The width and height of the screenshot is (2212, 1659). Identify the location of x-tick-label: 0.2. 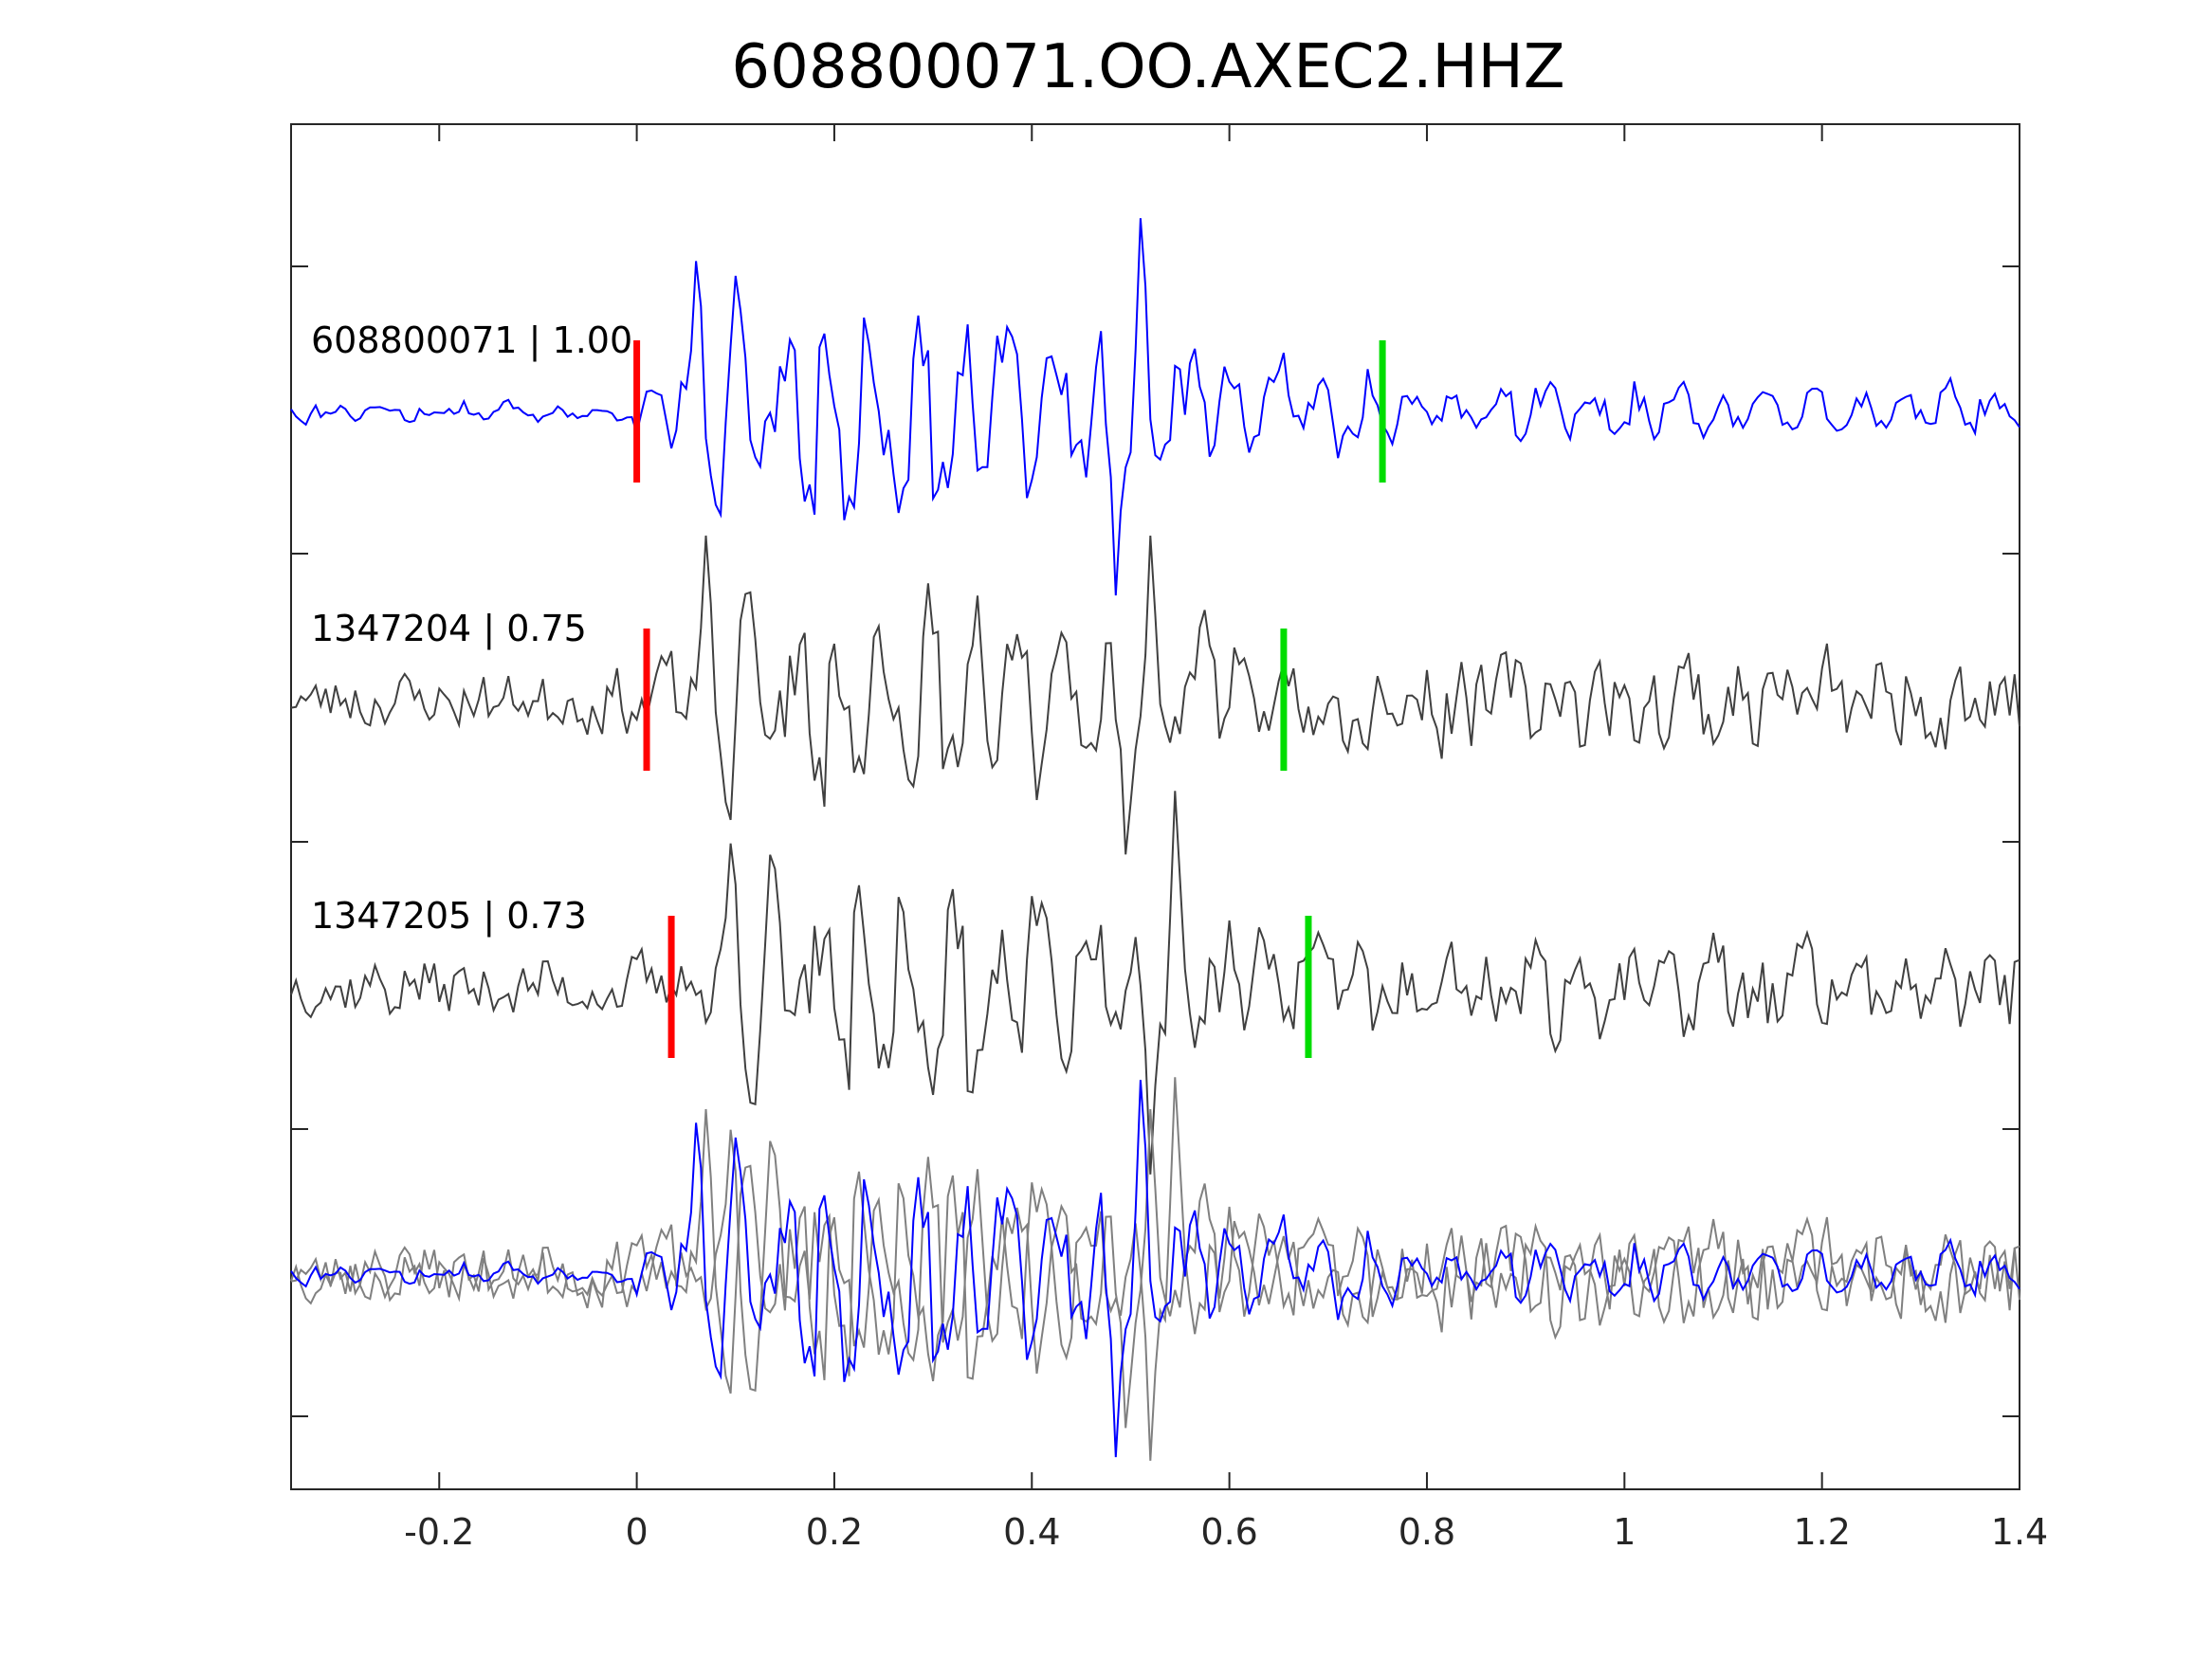
(834, 1532).